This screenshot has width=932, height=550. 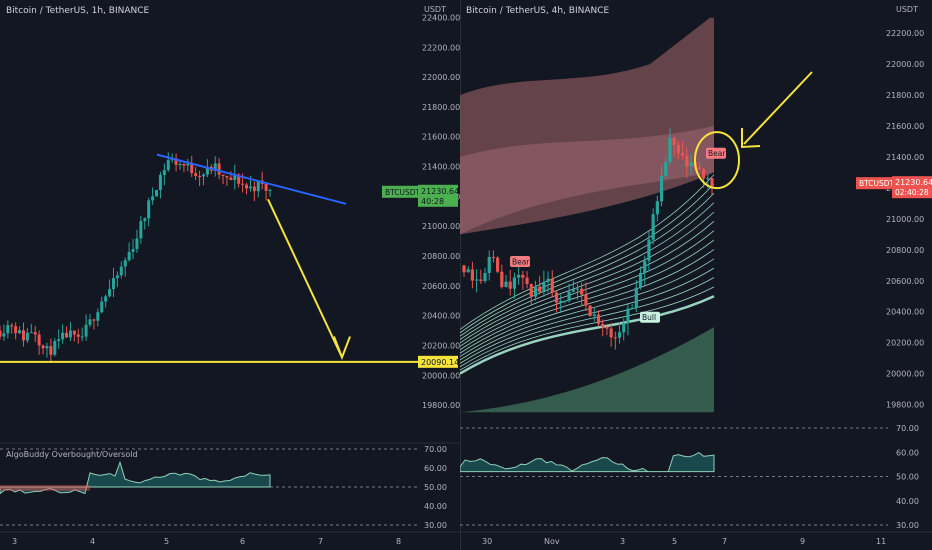 I want to click on bull-signal: Bull, so click(x=649, y=317).